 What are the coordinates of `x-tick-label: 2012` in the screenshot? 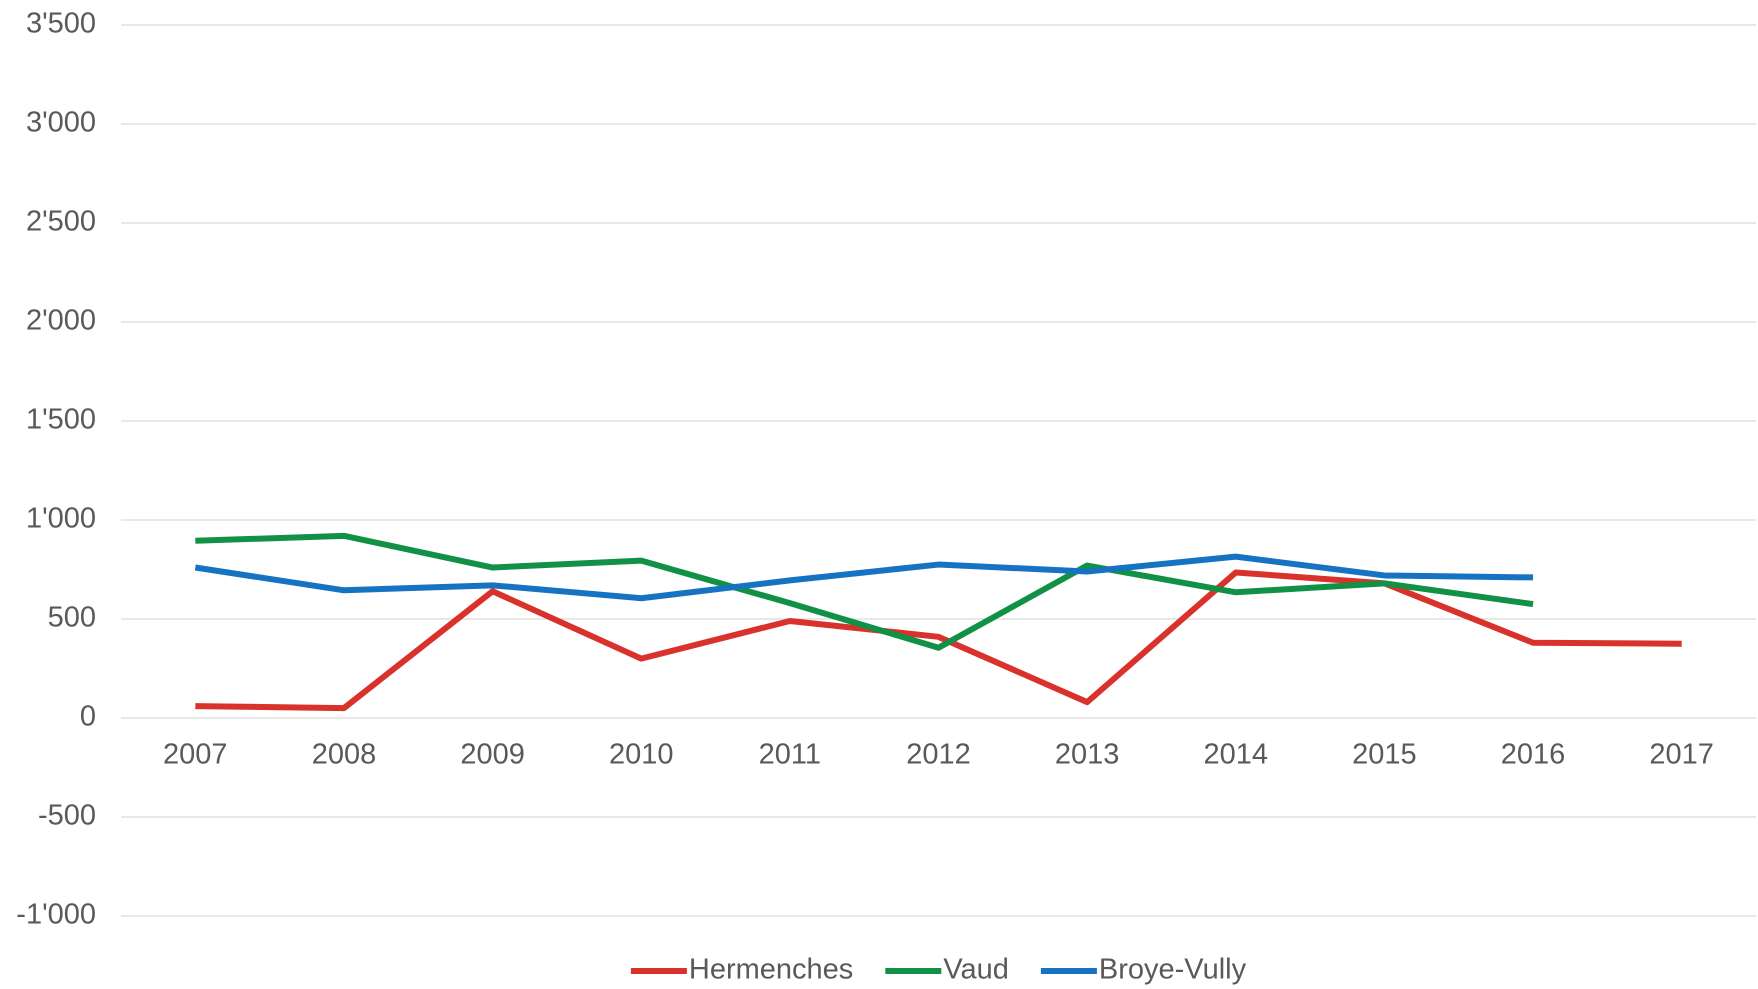 It's located at (938, 755).